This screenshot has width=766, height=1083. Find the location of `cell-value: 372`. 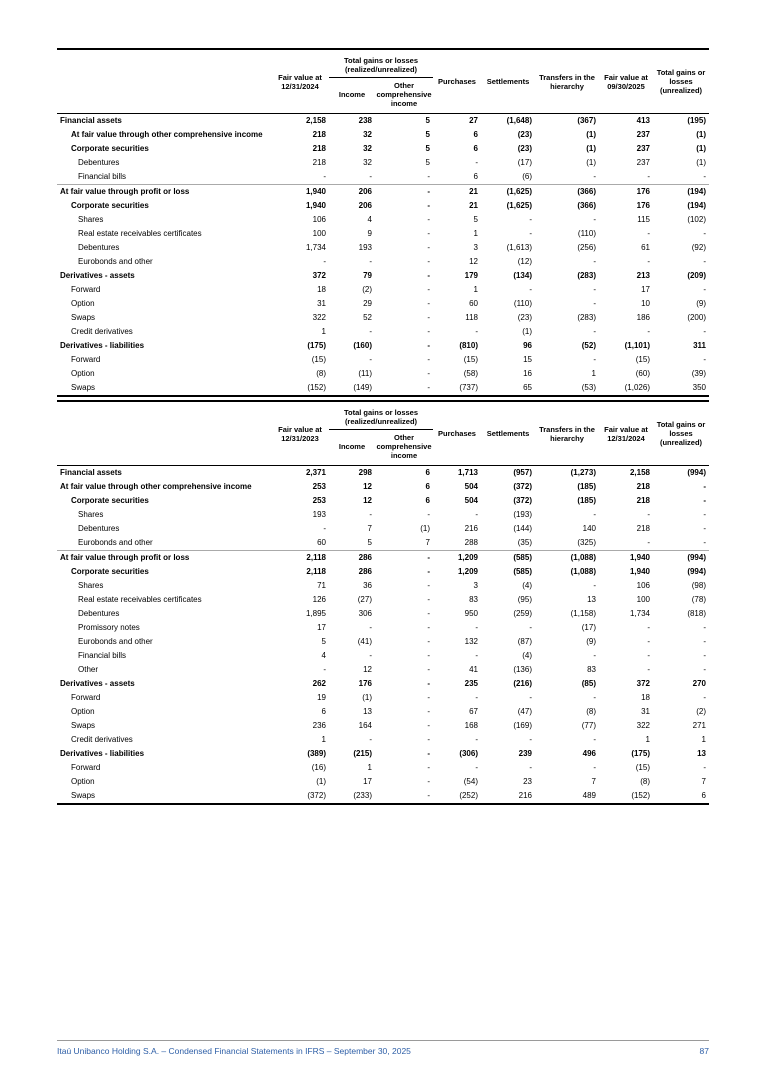

cell-value: 372 is located at coordinates (643, 683).